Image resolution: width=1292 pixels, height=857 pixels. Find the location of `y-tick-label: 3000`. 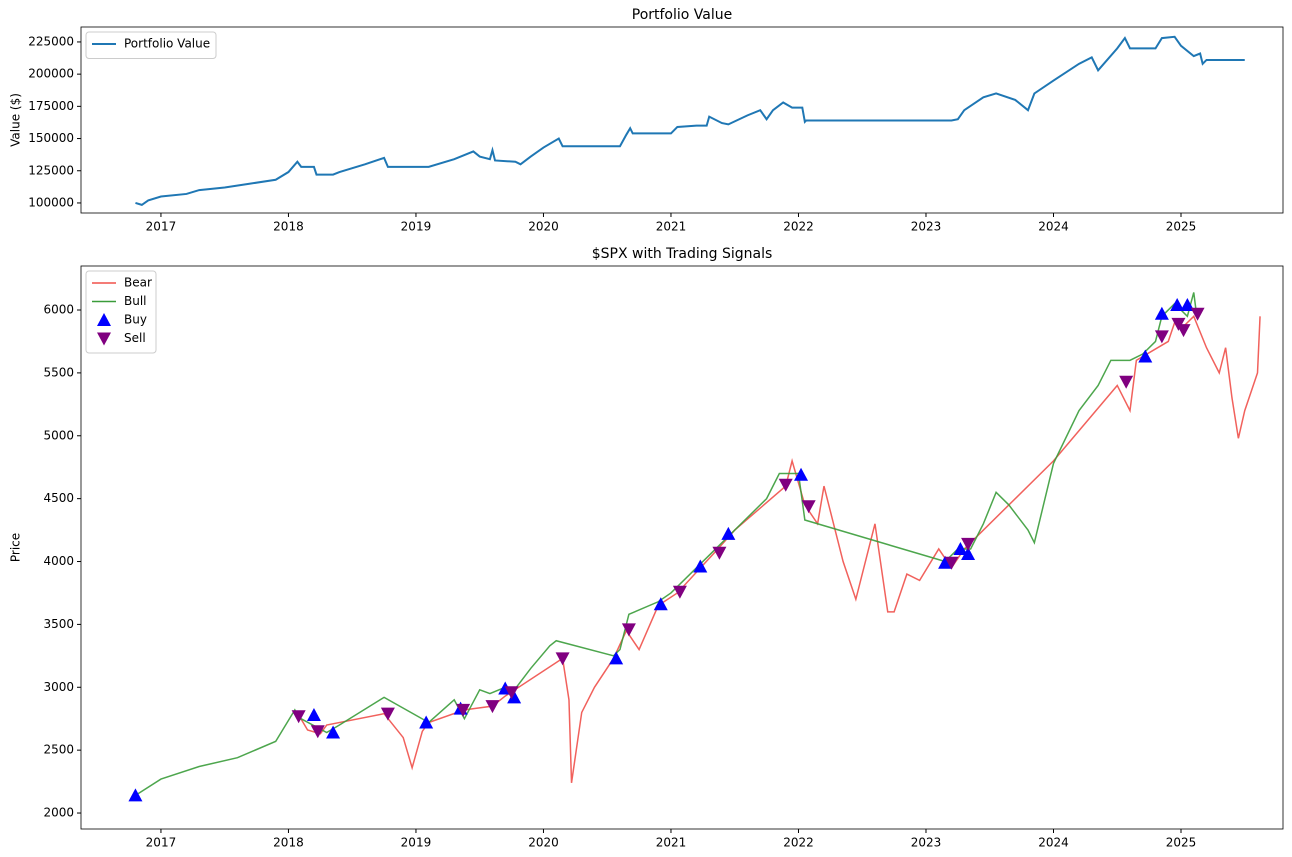

y-tick-label: 3000 is located at coordinates (58, 687).